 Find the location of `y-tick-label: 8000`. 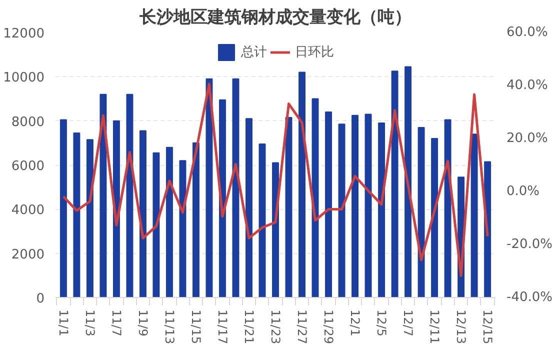

y-tick-label: 8000 is located at coordinates (28, 122).